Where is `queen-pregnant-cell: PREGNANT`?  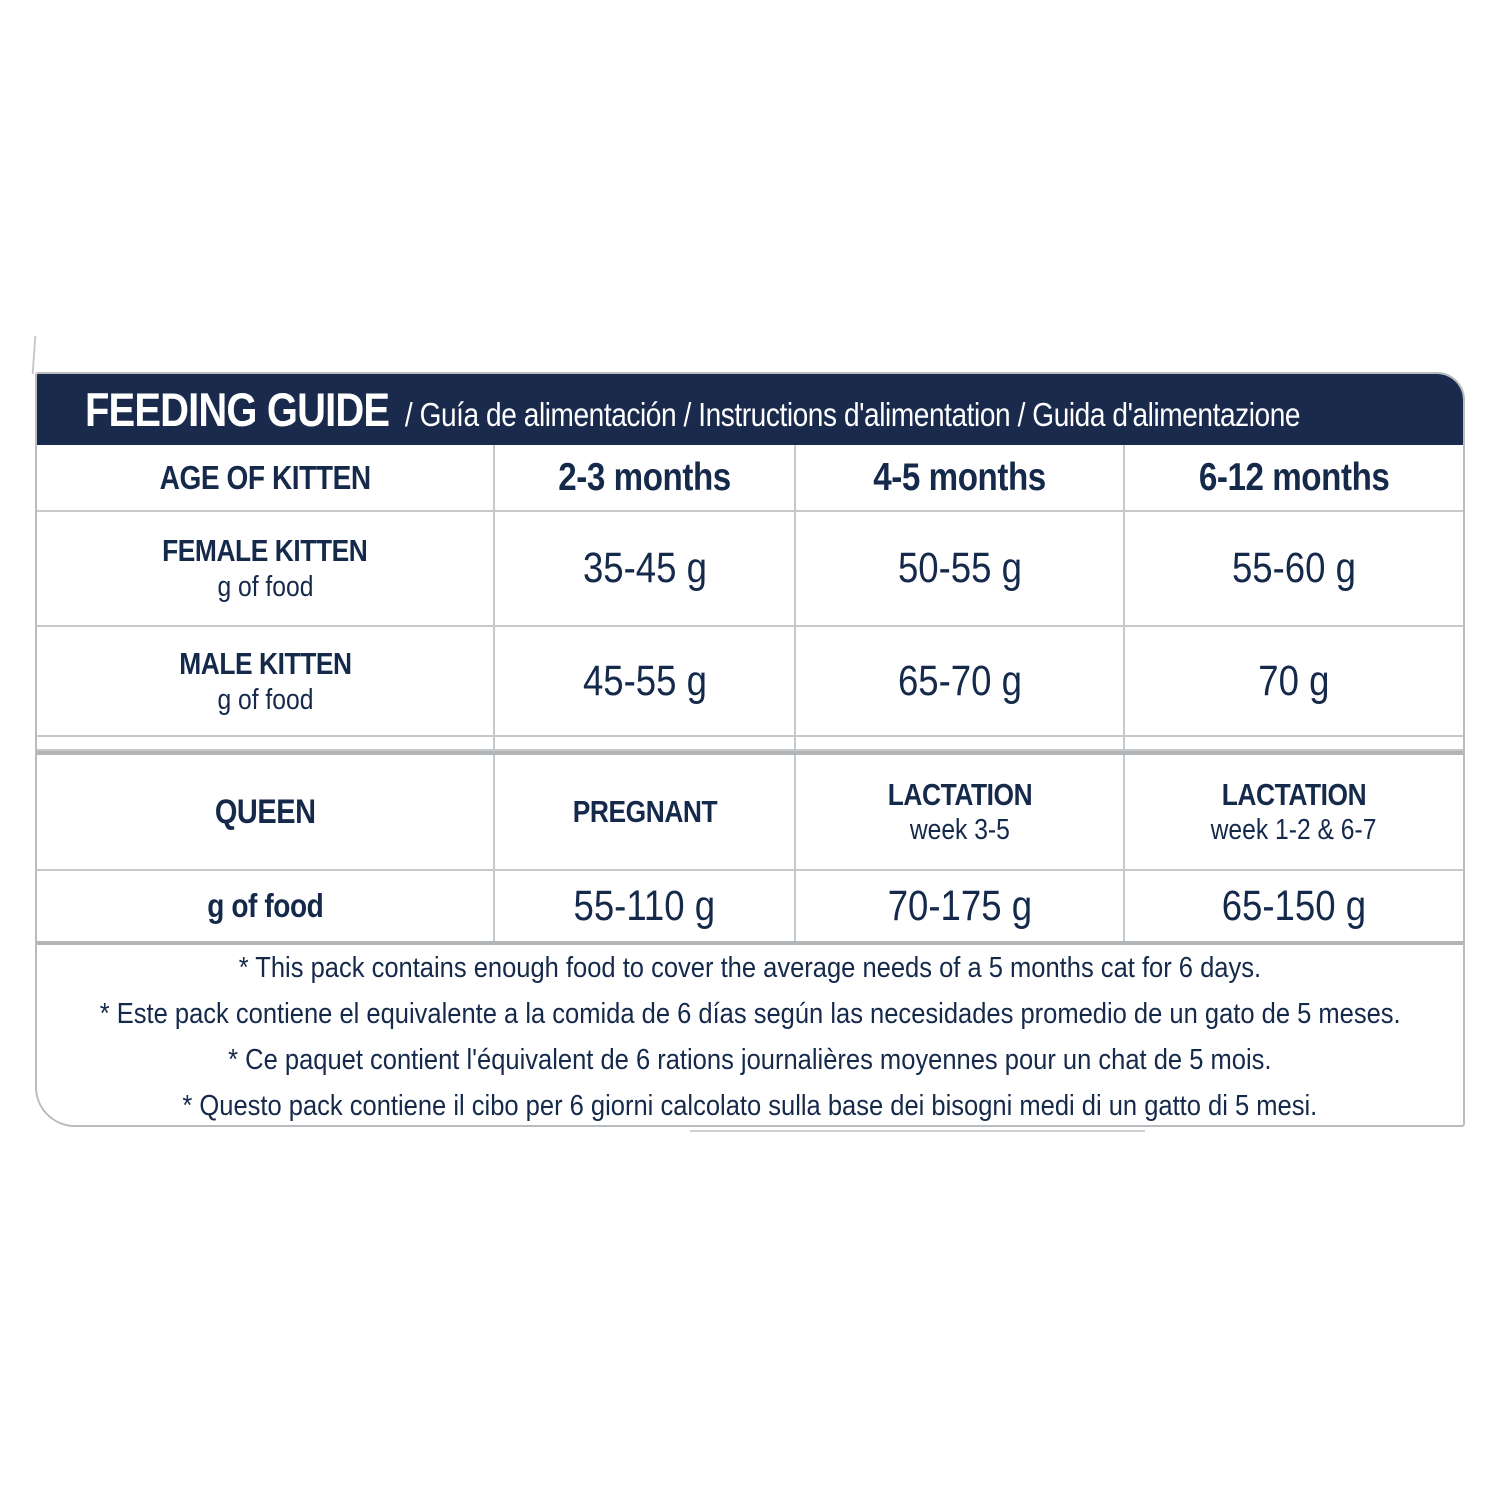 queen-pregnant-cell: PREGNANT is located at coordinates (643, 812).